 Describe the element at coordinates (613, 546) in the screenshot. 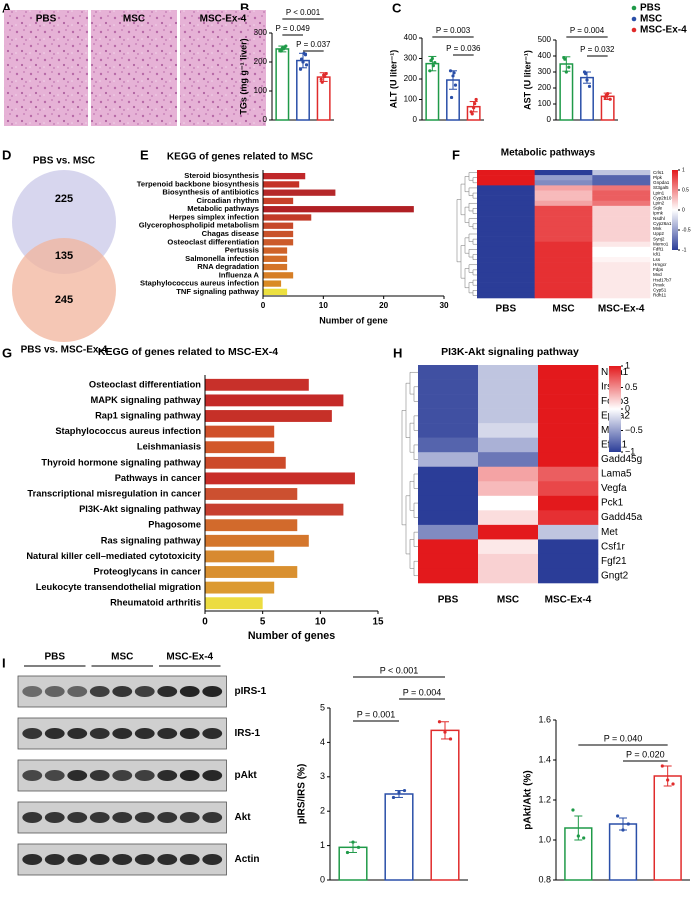

I see `row-label: Csf1r` at that location.